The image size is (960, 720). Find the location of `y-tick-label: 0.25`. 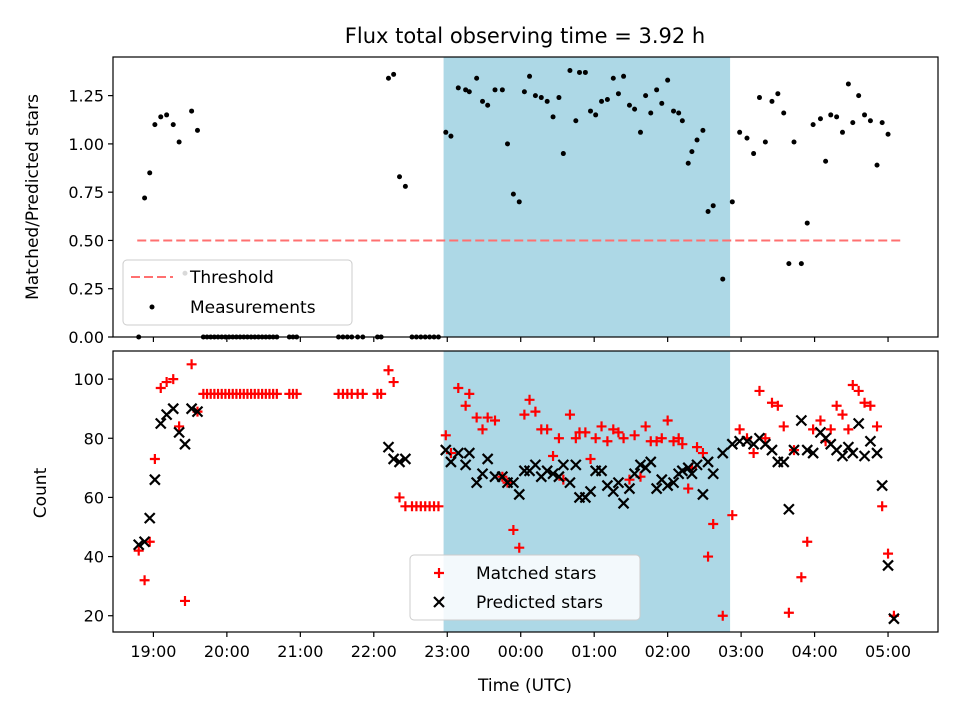

y-tick-label: 0.25 is located at coordinates (86, 289).